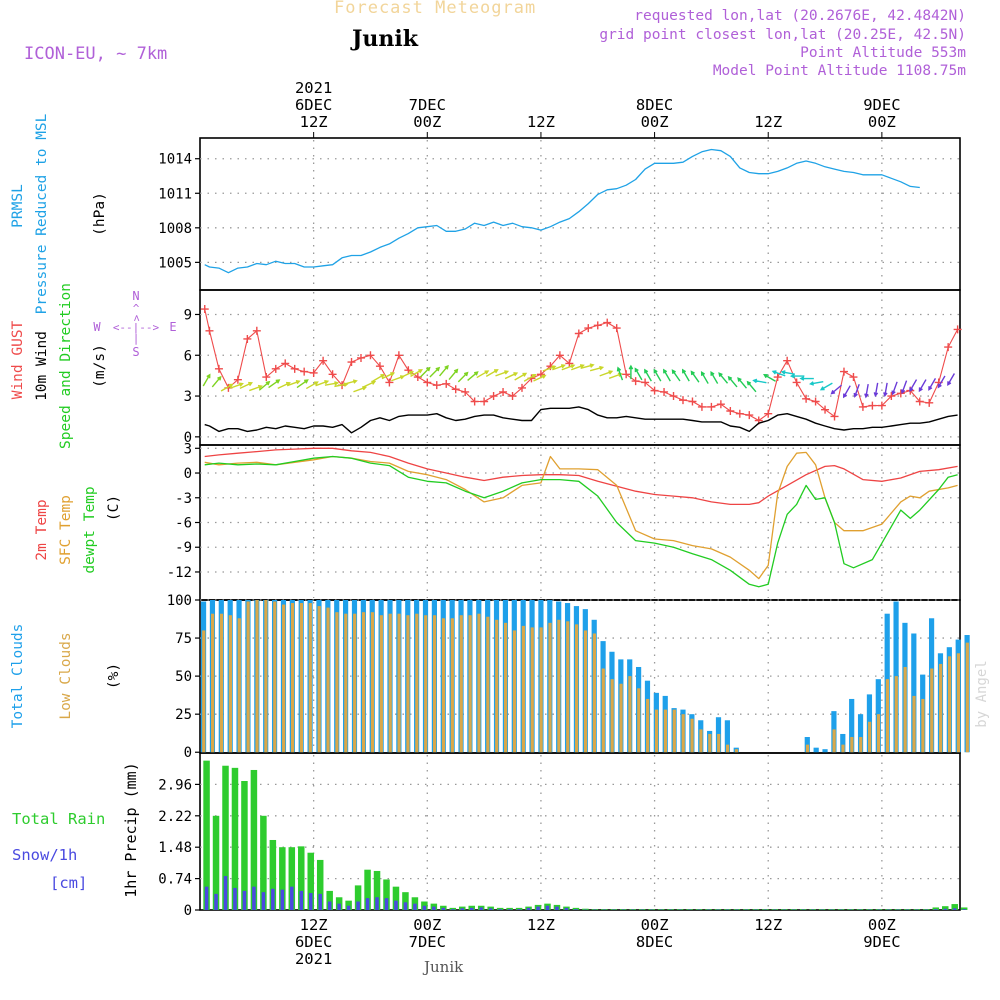 The image size is (1000, 1000). I want to click on time-label-top: 8DEC, so click(654, 105).